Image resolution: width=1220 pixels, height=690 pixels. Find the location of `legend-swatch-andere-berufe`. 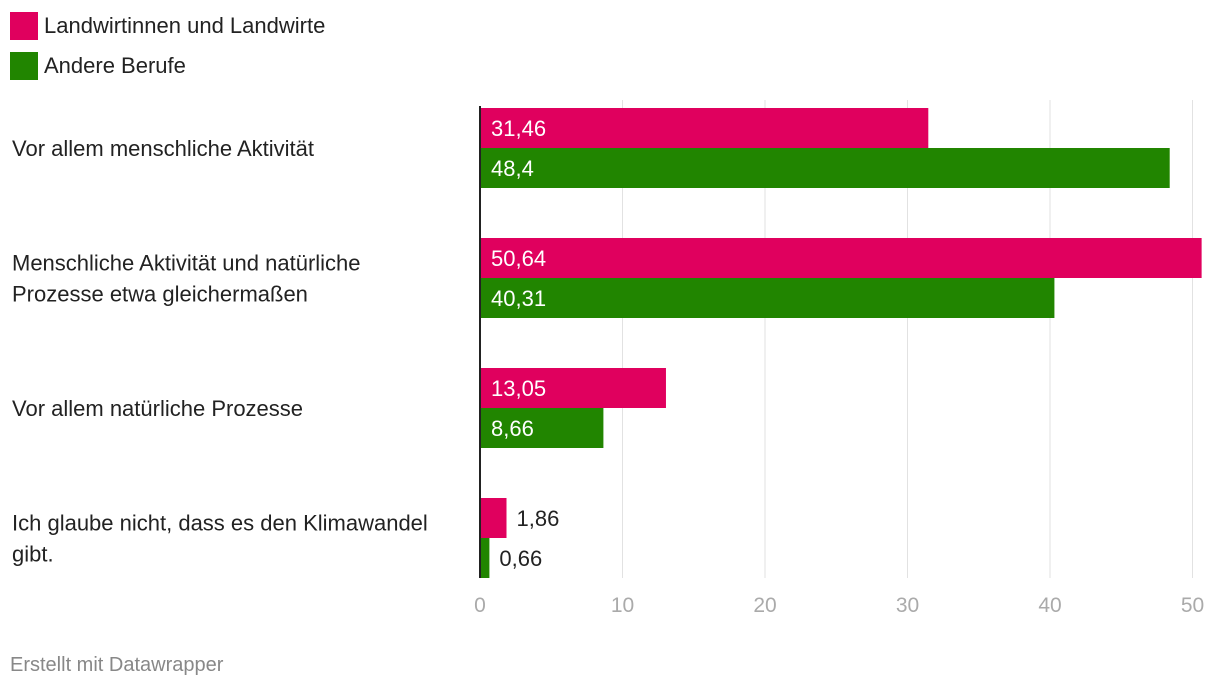

legend-swatch-andere-berufe is located at coordinates (24, 66).